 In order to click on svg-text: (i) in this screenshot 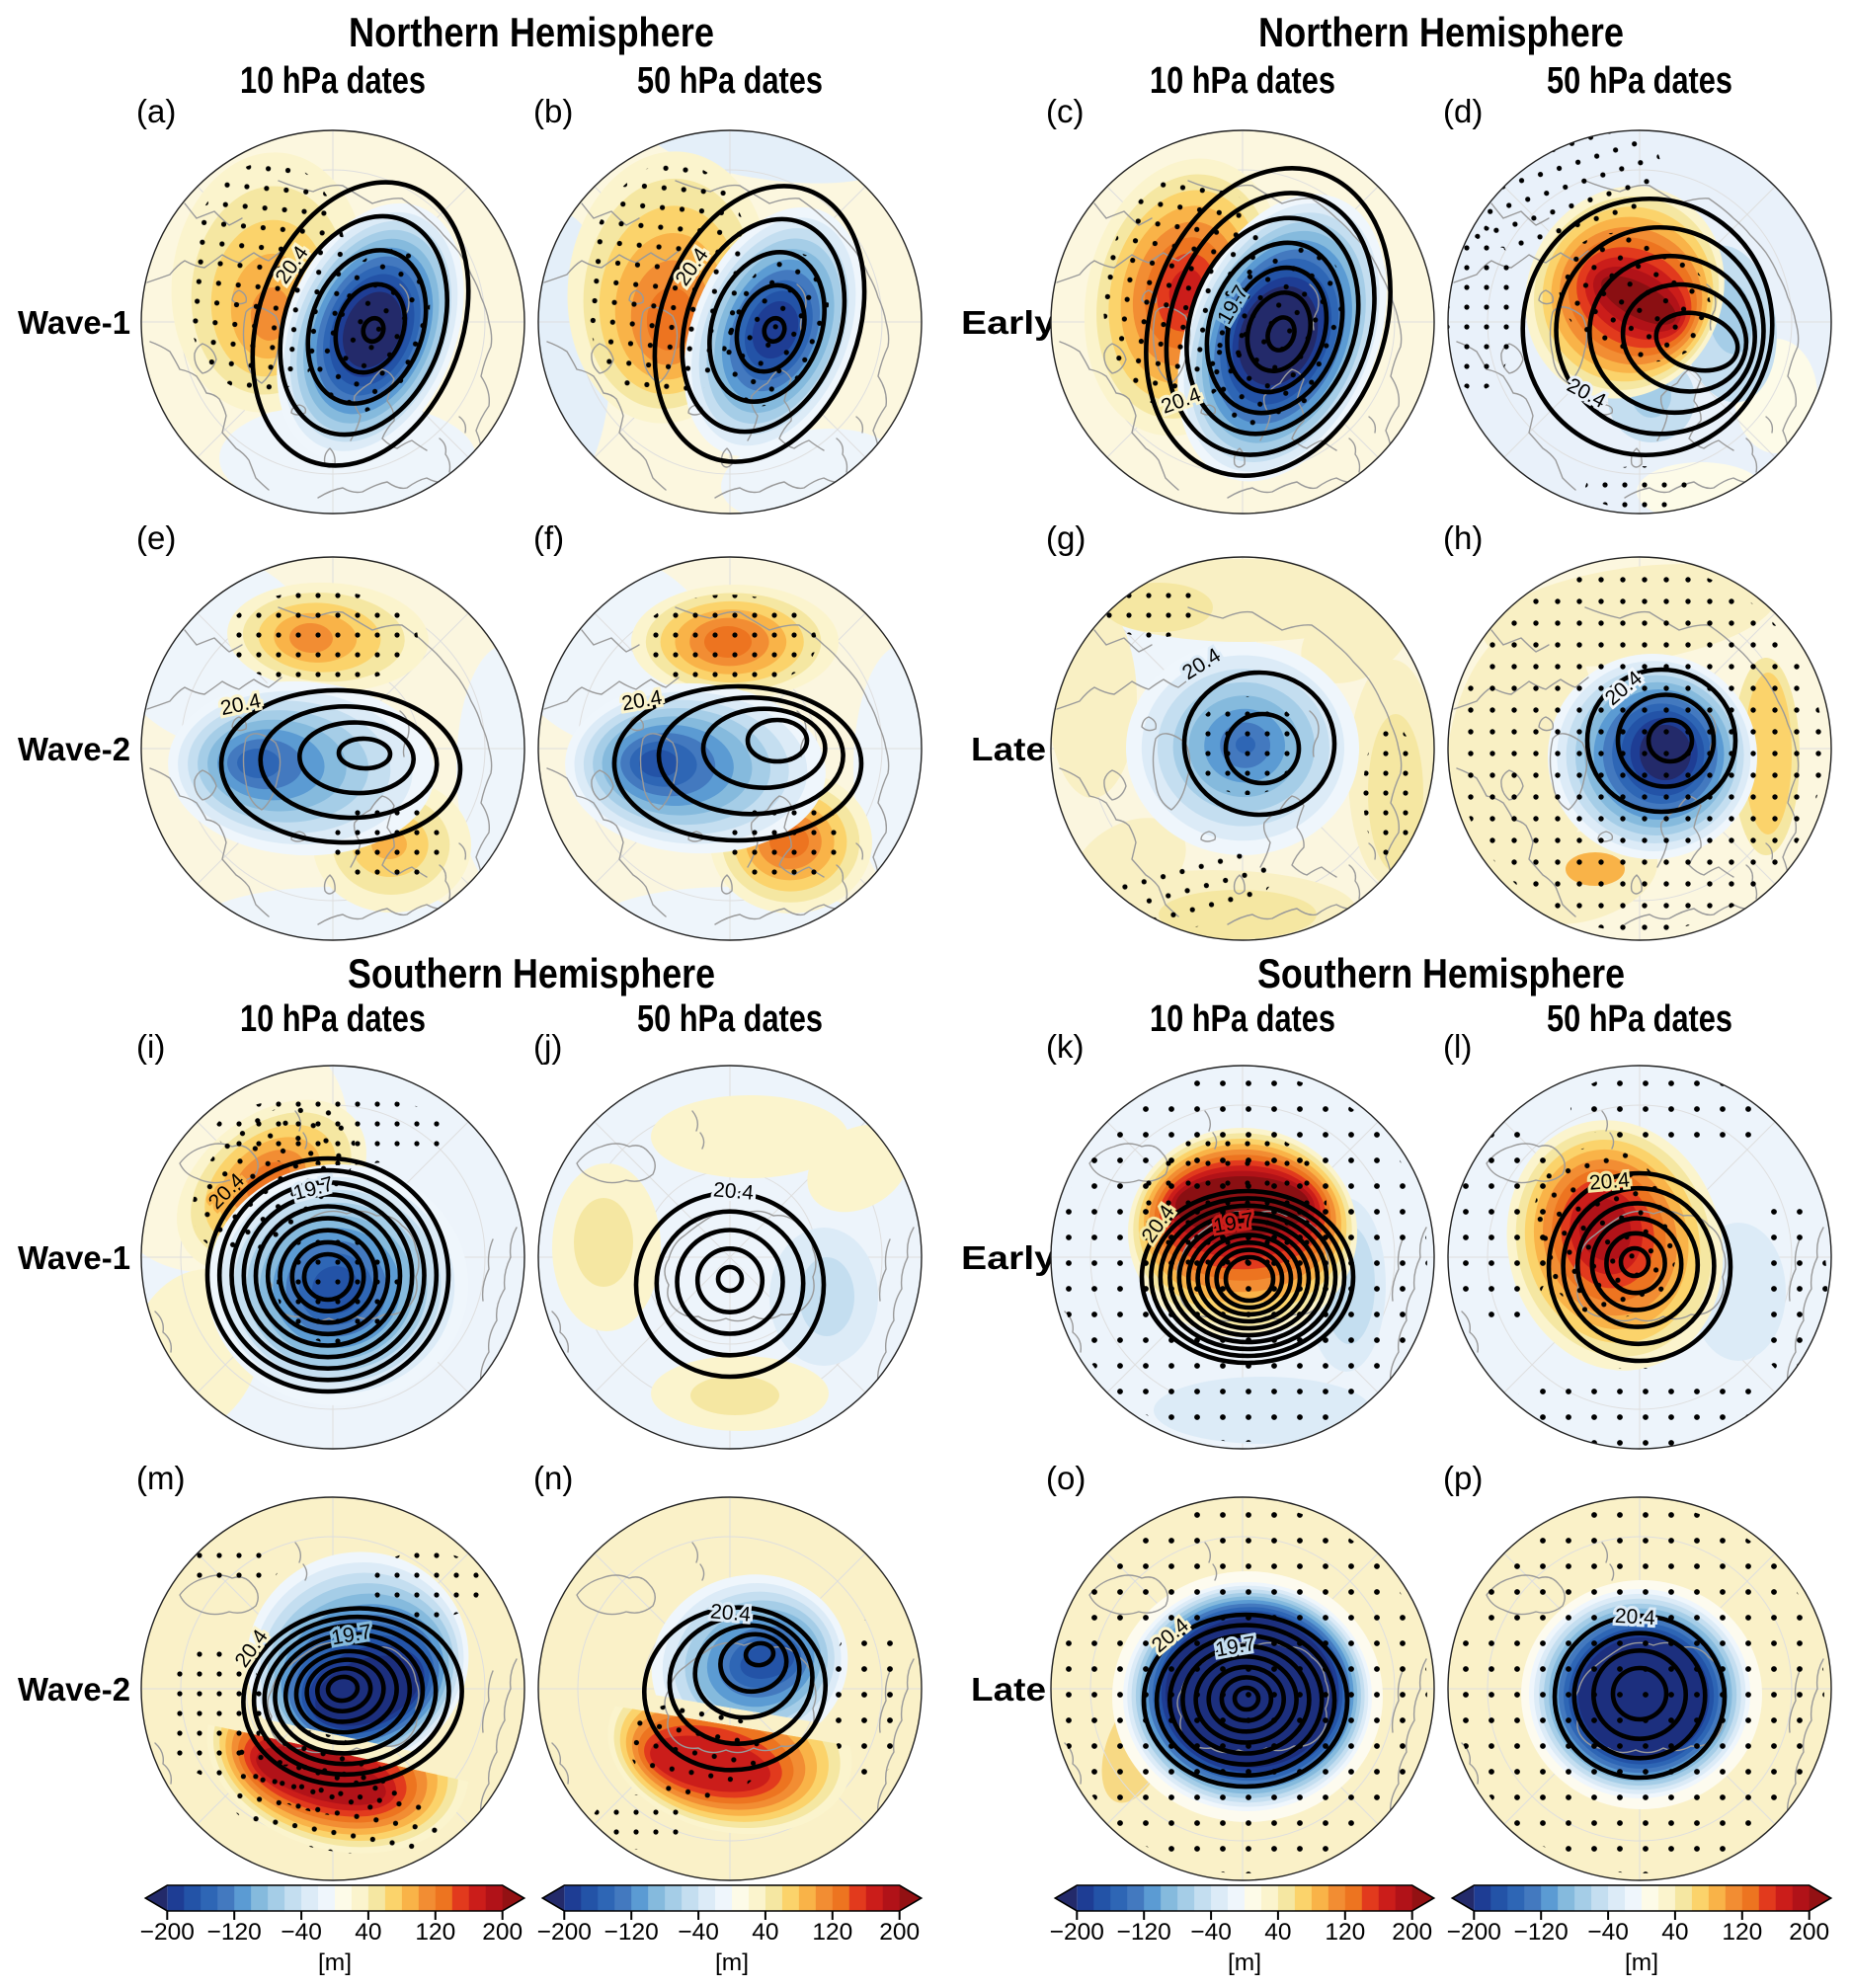, I will do `click(150, 1047)`.